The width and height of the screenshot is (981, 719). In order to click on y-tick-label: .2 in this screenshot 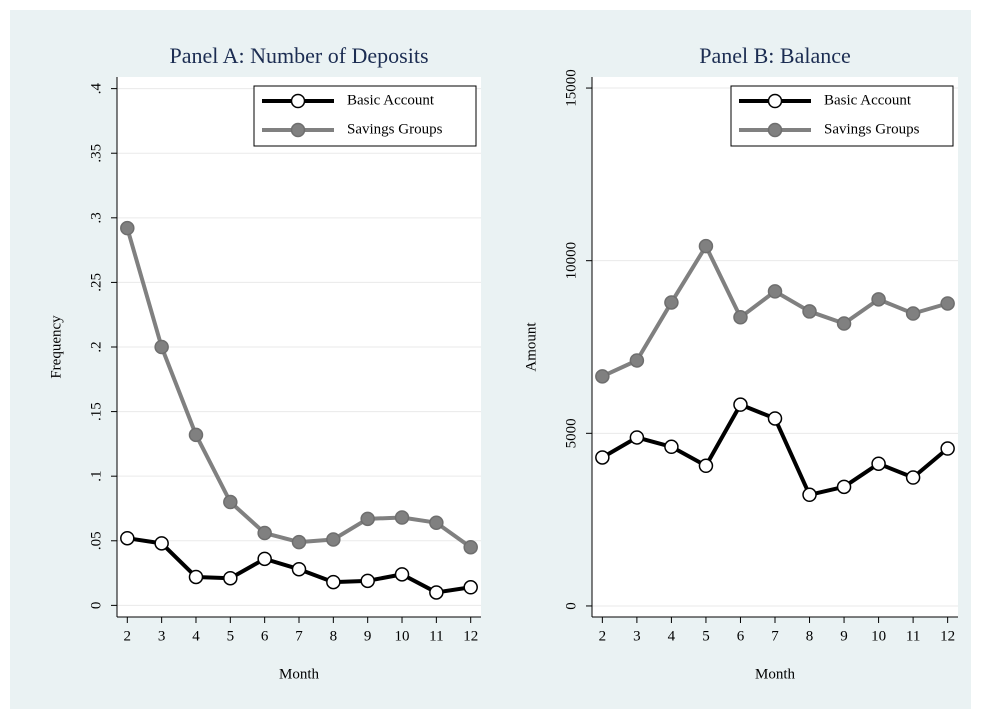, I will do `click(96, 346)`.